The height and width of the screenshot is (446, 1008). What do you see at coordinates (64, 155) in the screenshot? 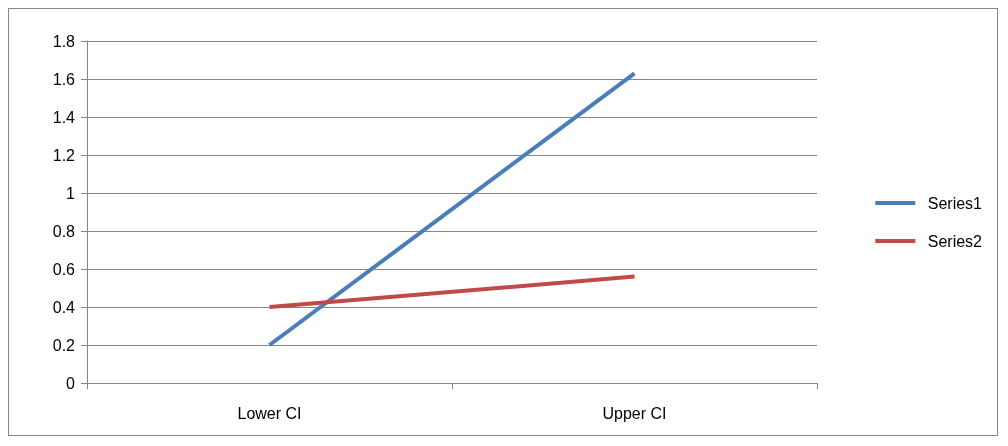
I see `y-tick-label: 1.2` at bounding box center [64, 155].